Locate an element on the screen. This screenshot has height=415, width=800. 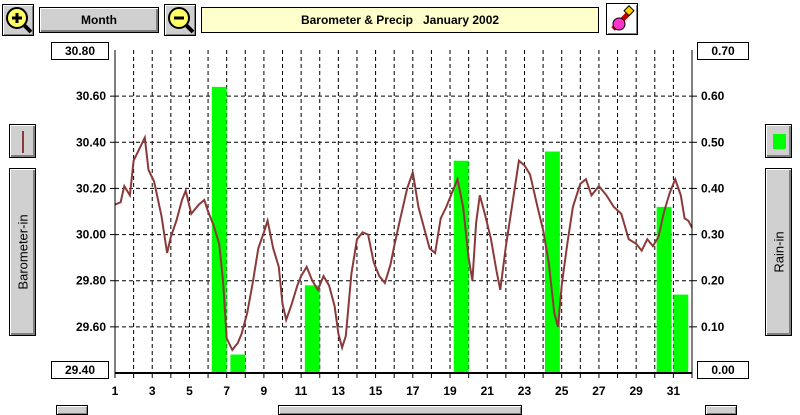
right-axis-tick-label: 0.60 is located at coordinates (713, 96).